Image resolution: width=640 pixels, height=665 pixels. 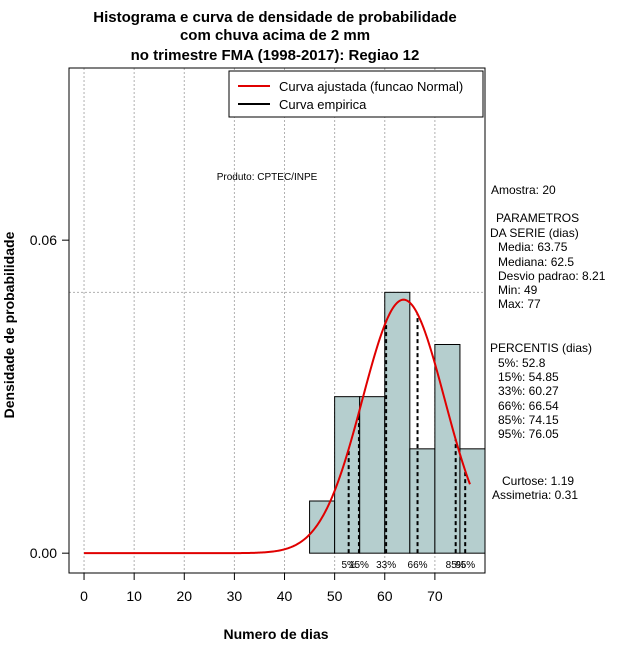 I want to click on stat-p95: 95%: 76.05, so click(x=528, y=434).